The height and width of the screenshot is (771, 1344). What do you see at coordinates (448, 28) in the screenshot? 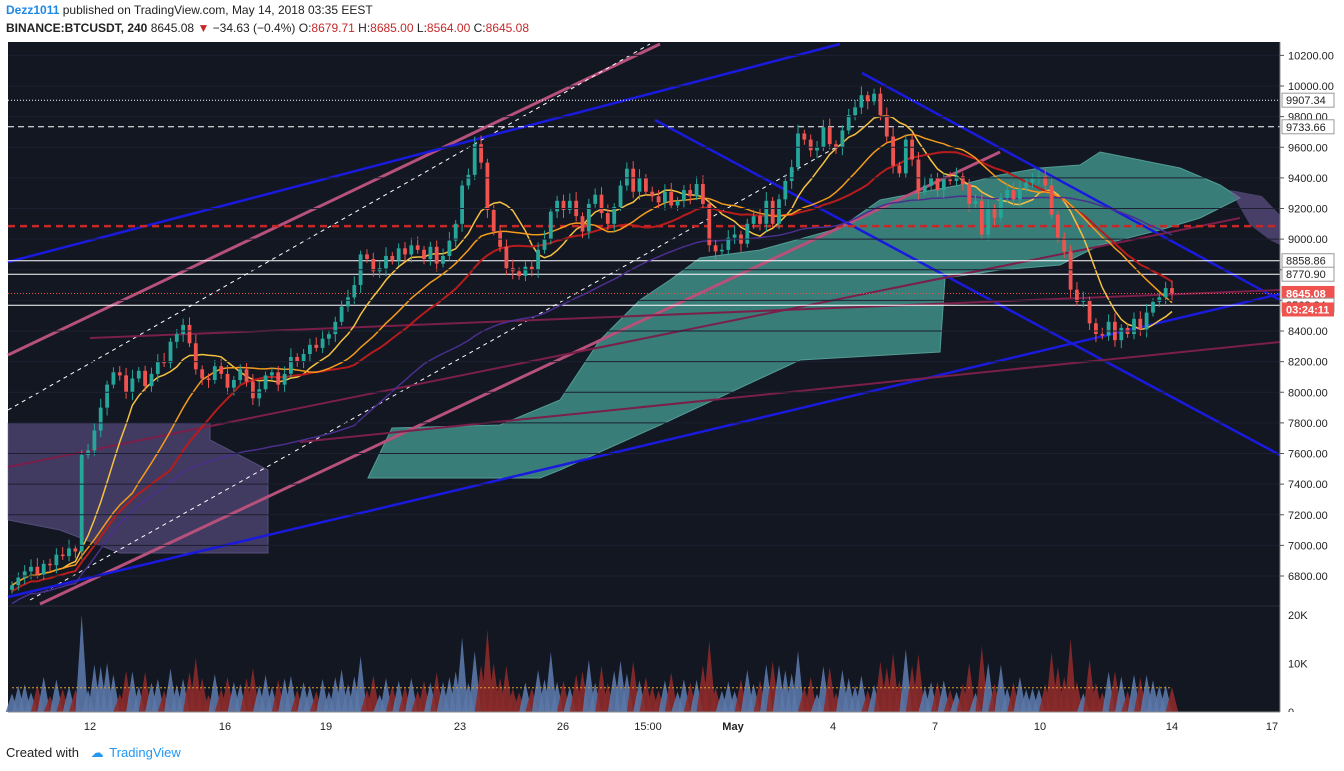
I see `low-value: 8564.00` at bounding box center [448, 28].